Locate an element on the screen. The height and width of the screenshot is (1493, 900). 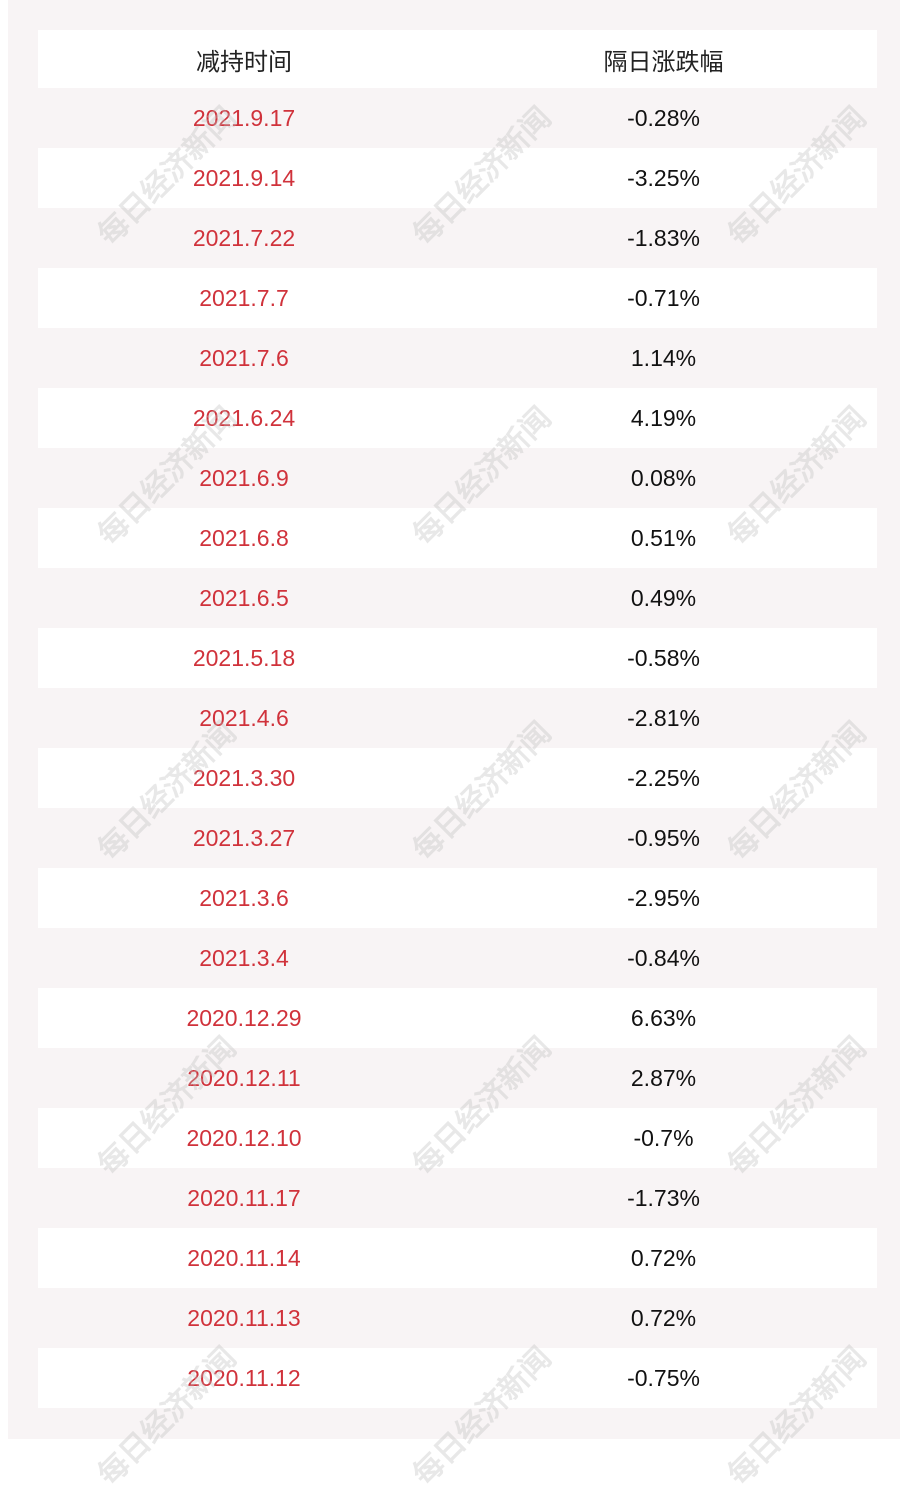
table-row: 2021.6.8 0.51% is located at coordinates (457, 538).